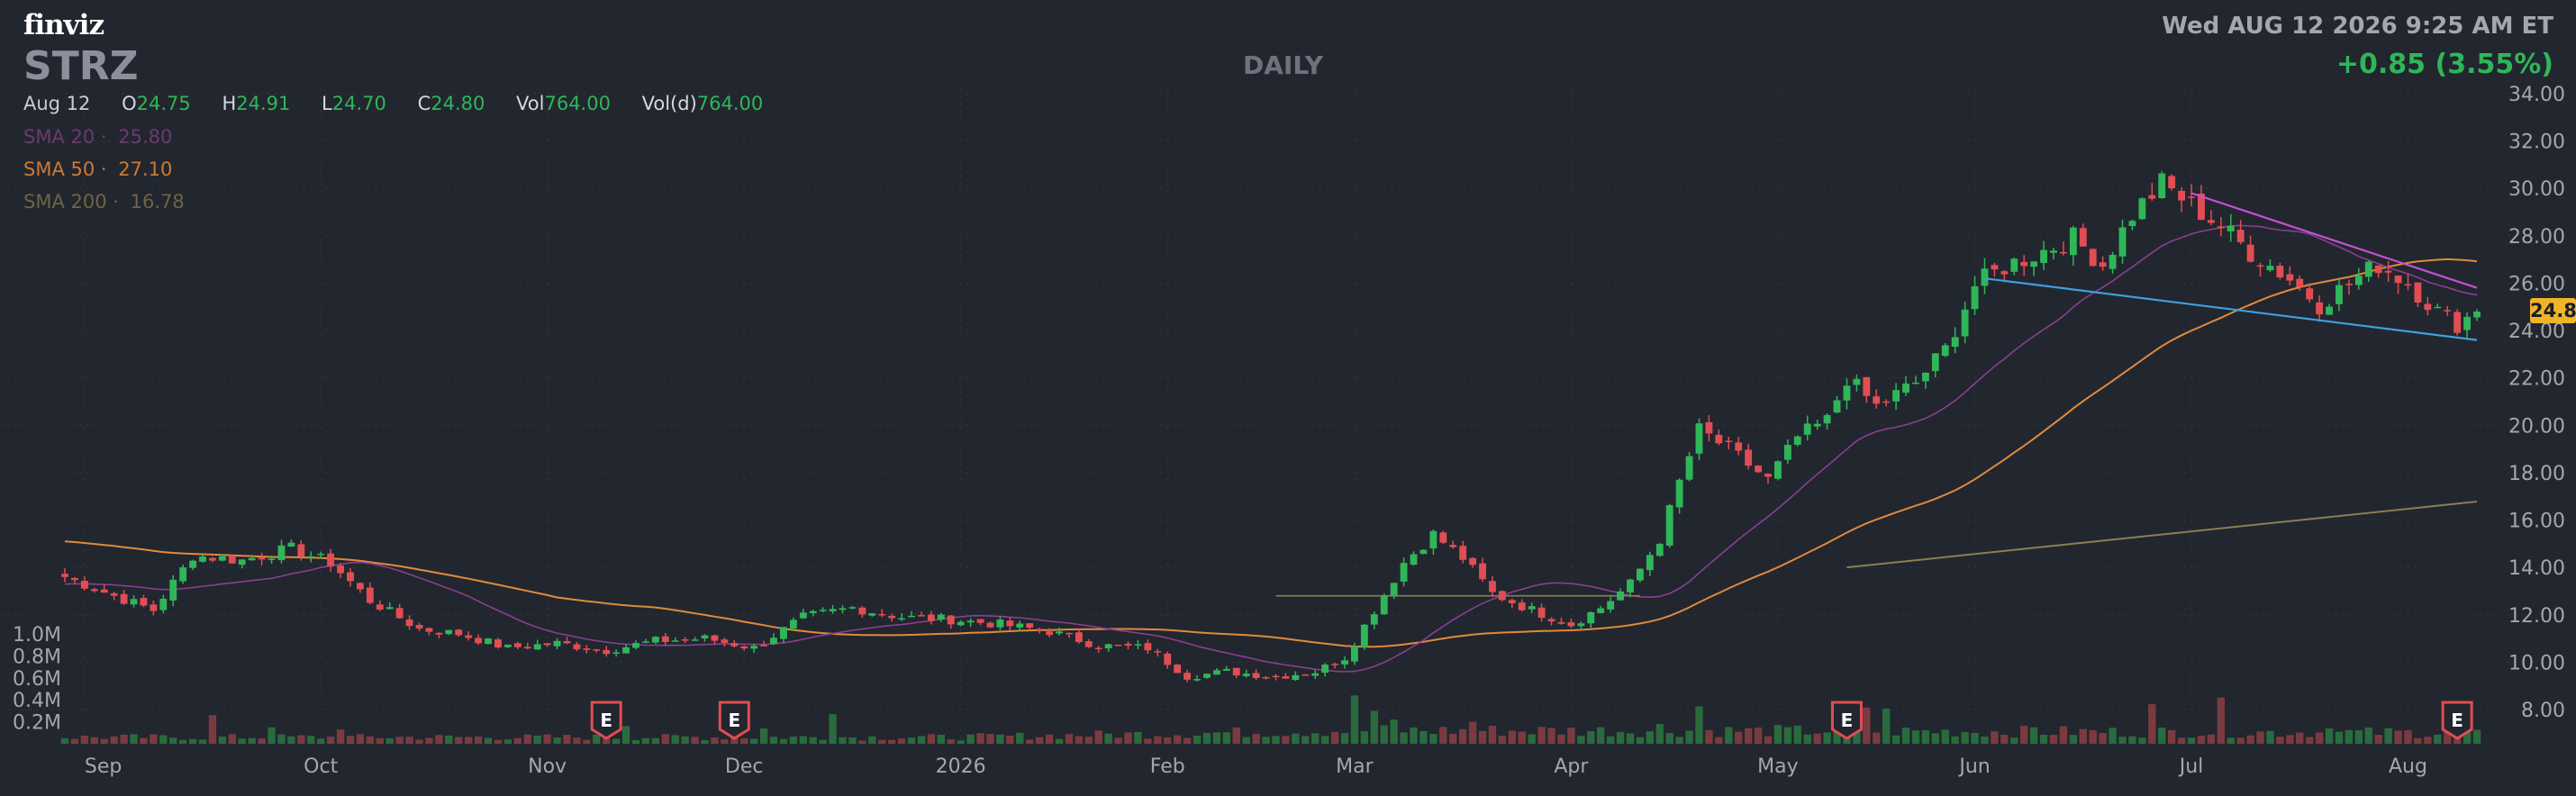 This screenshot has width=2576, height=796. What do you see at coordinates (358, 104) in the screenshot?
I see `low-value: 24.70` at bounding box center [358, 104].